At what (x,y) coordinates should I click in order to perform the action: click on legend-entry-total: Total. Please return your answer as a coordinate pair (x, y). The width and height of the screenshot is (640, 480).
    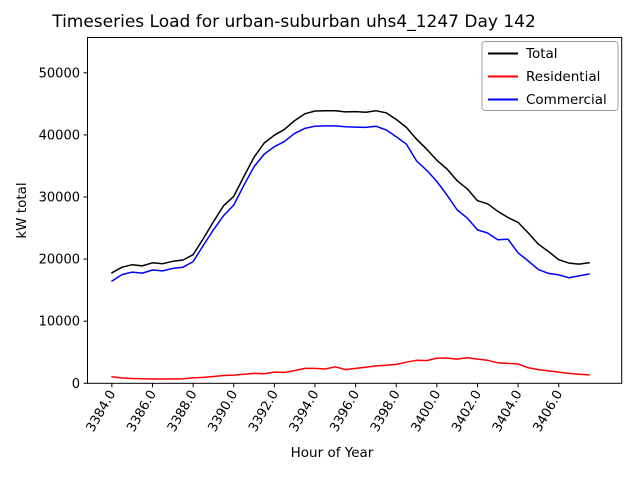
    Looking at the image, I should click on (523, 54).